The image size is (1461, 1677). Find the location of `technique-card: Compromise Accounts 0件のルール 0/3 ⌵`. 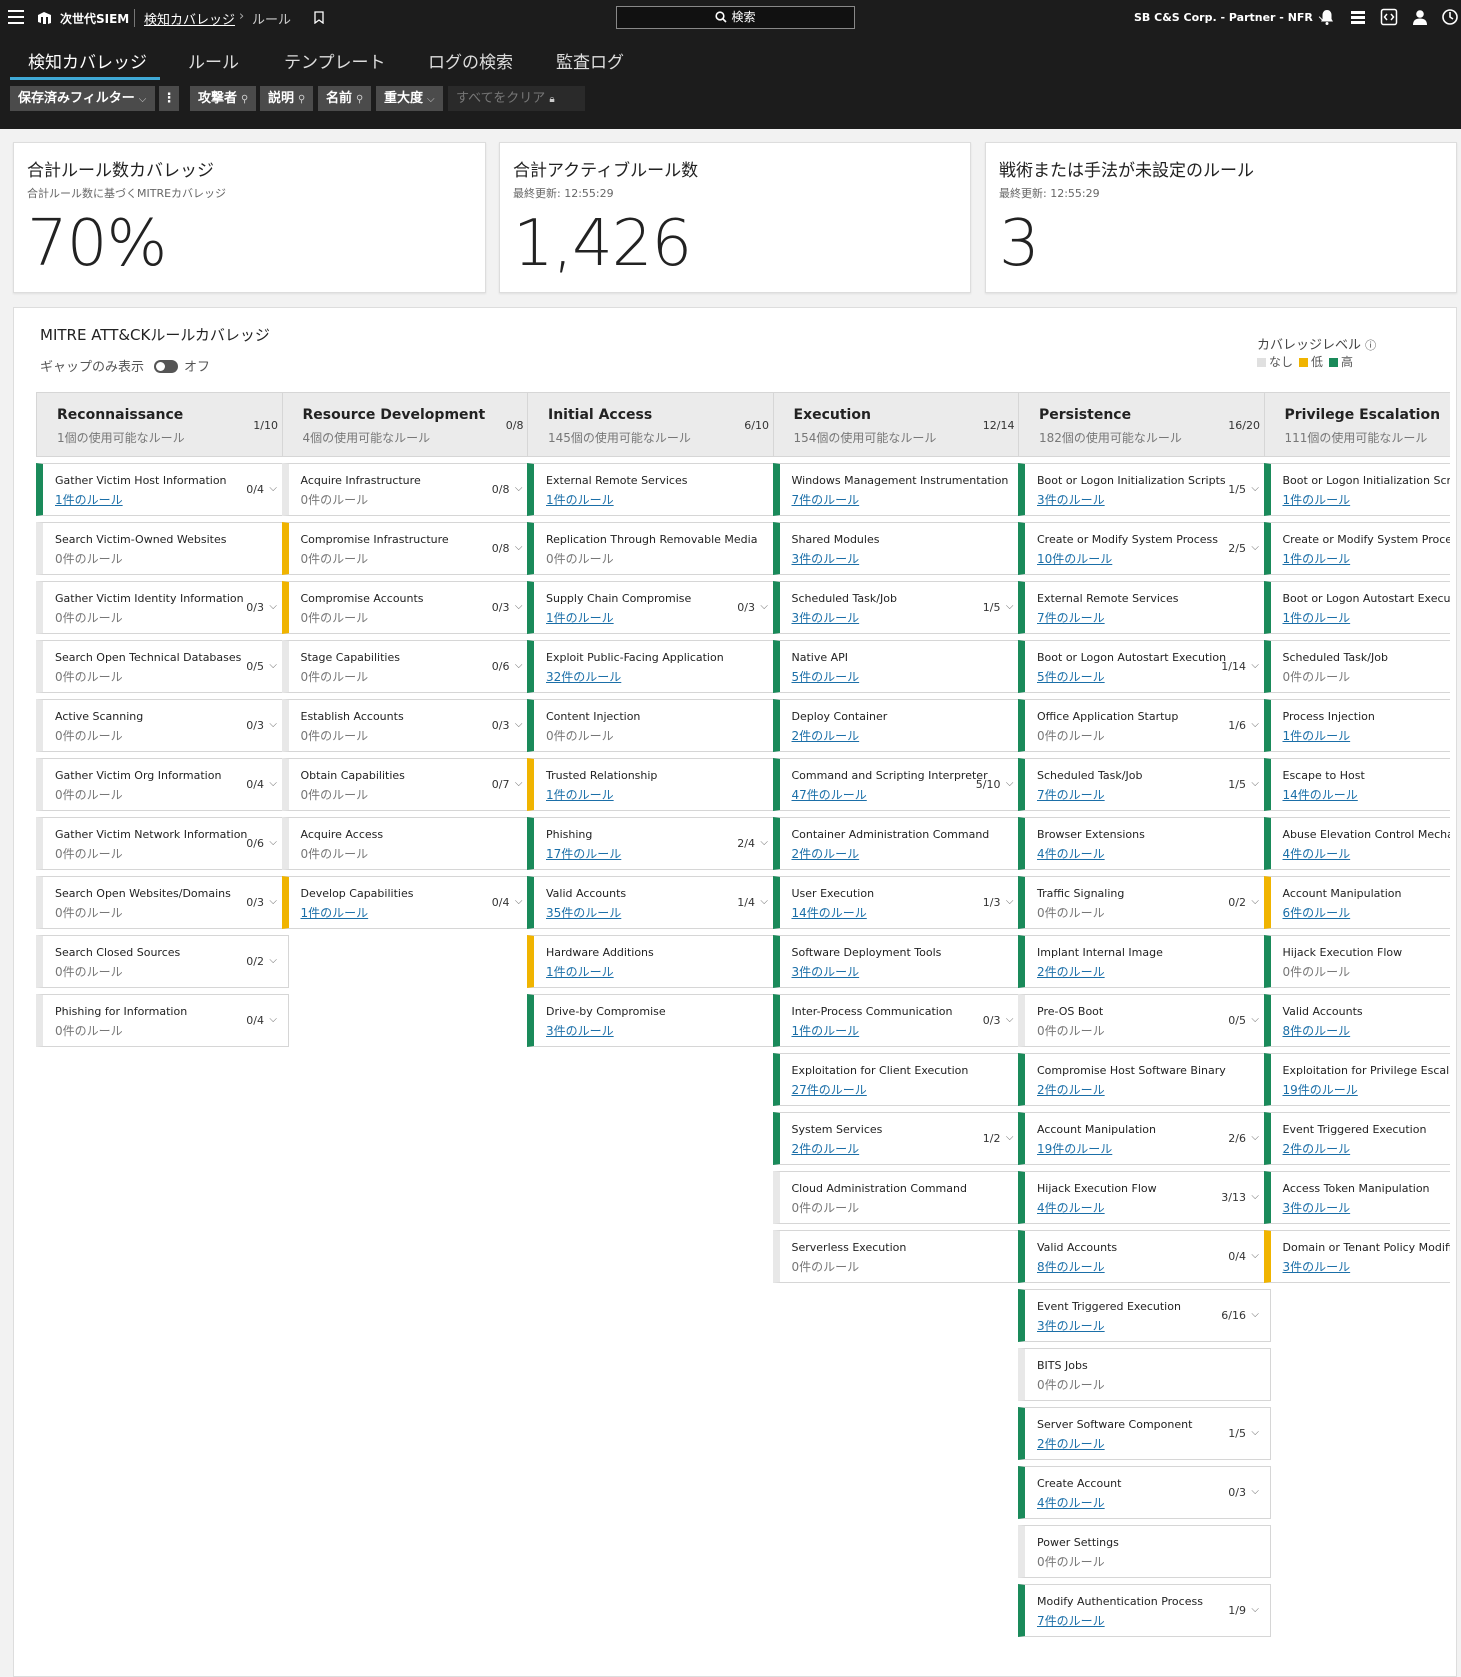

technique-card: Compromise Accounts 0件のルール 0/3 ⌵ is located at coordinates (408, 607).